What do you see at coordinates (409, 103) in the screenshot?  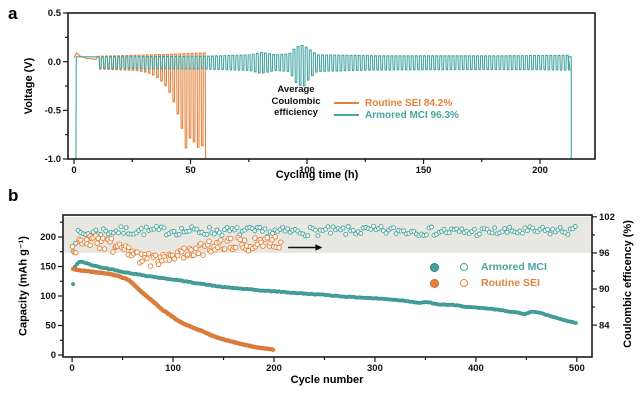 I see `legend-label: Routine SEI 84.2%` at bounding box center [409, 103].